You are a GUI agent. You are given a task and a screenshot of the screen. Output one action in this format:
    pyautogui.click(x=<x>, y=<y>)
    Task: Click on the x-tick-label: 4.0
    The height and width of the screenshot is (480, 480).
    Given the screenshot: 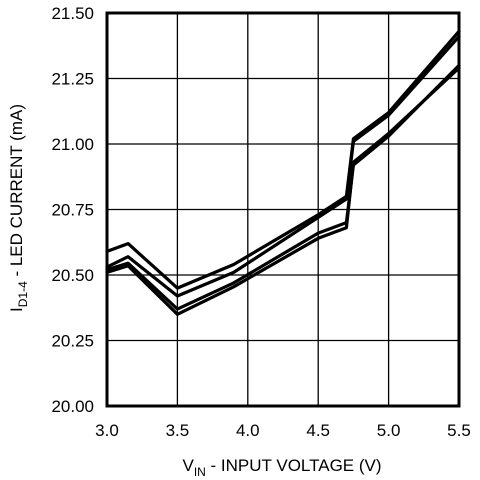 What is the action you would take?
    pyautogui.click(x=248, y=430)
    